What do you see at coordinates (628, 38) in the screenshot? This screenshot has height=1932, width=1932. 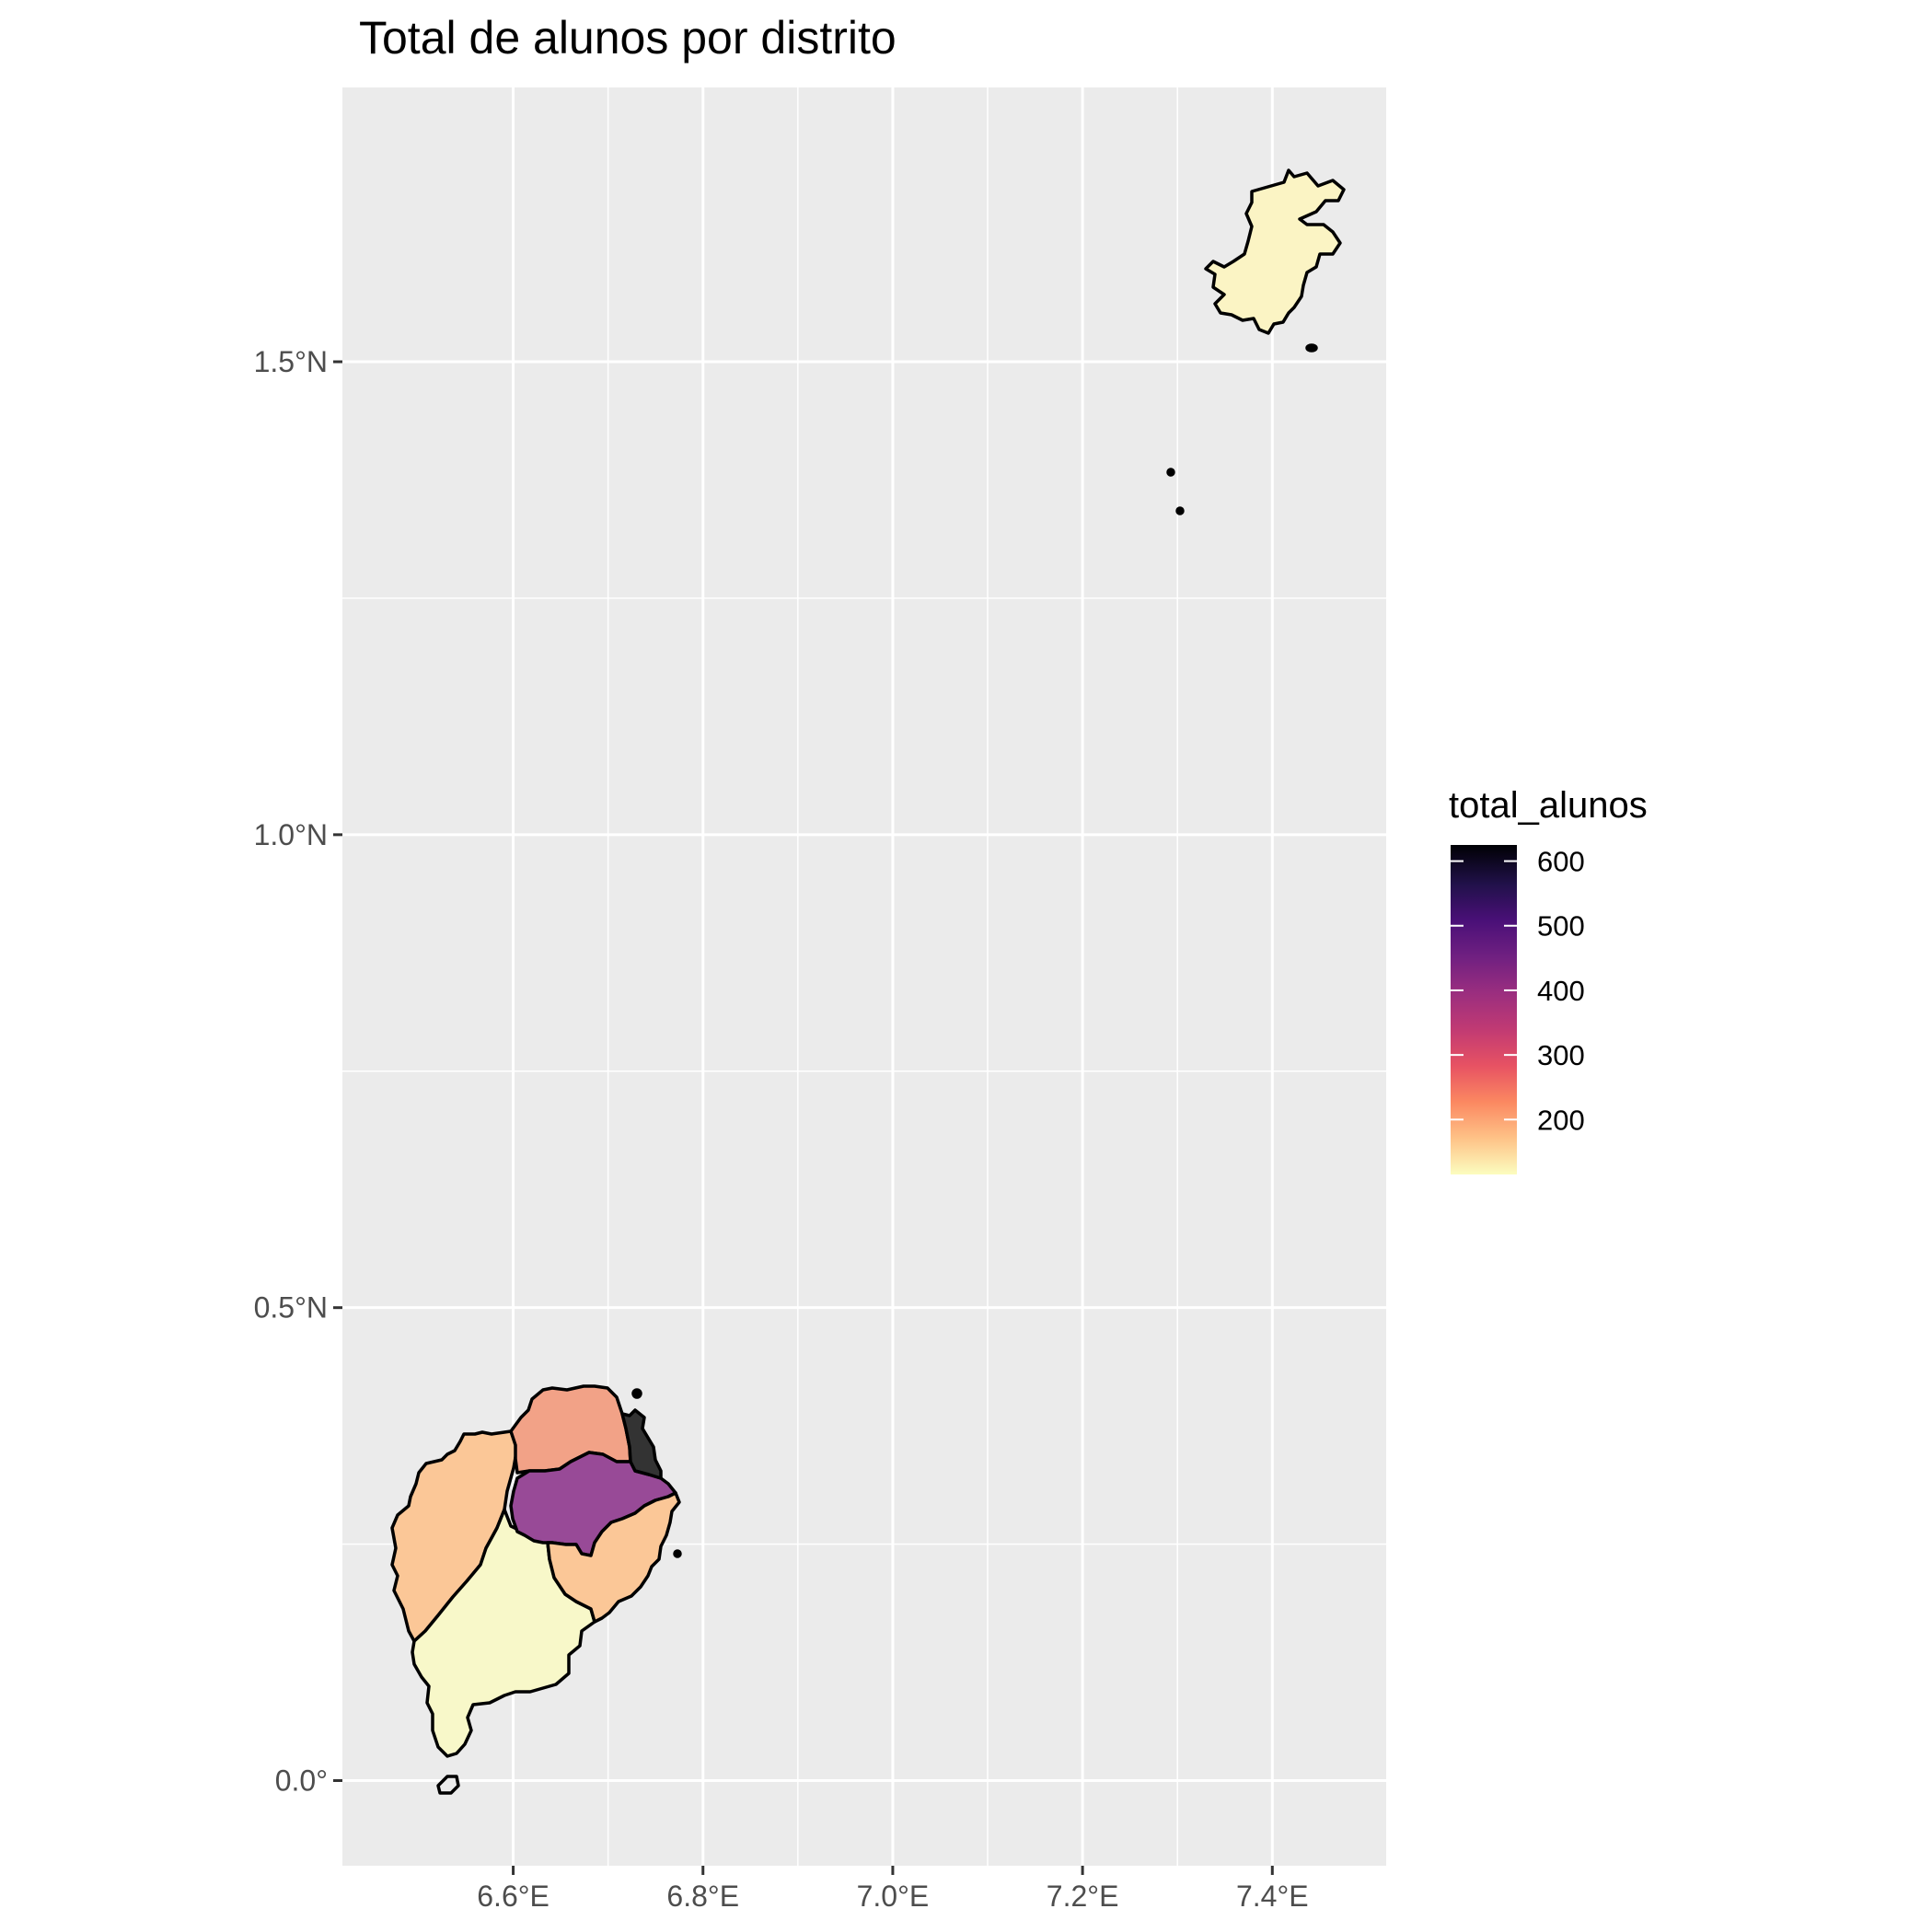 I see `chart-title: Total de alunos por distrito` at bounding box center [628, 38].